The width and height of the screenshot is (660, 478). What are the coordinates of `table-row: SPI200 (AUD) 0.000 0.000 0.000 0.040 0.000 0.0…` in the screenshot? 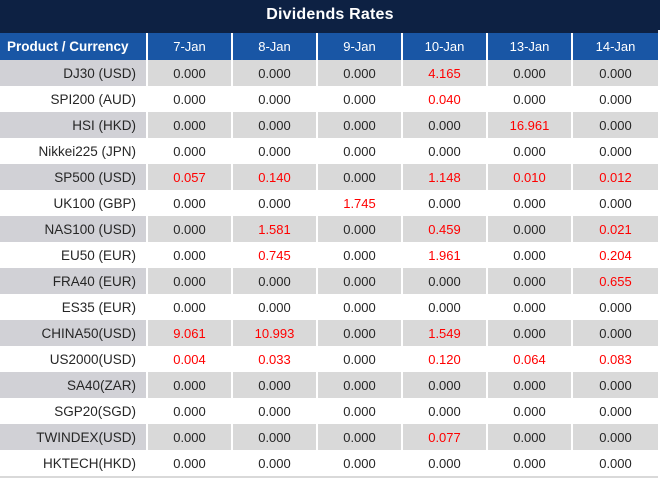 It's located at (329, 99).